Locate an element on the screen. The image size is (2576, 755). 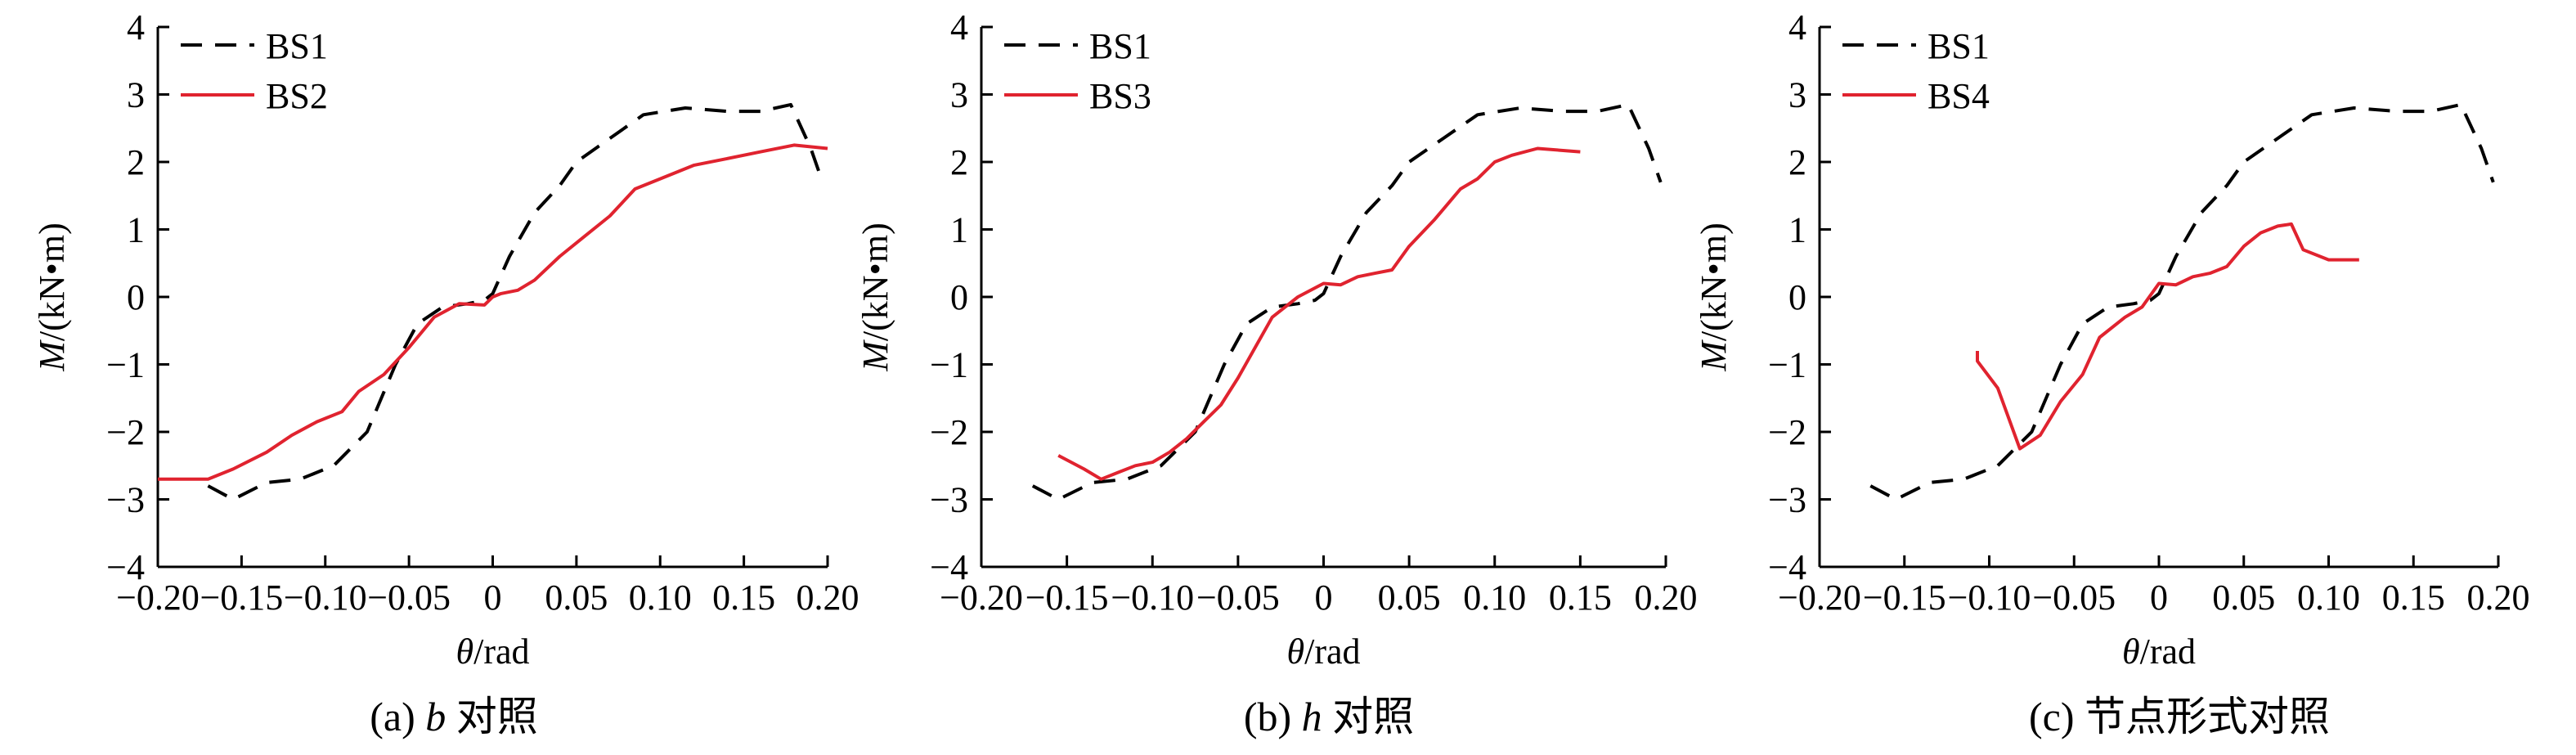
legend-label: BS3 is located at coordinates (1120, 96).